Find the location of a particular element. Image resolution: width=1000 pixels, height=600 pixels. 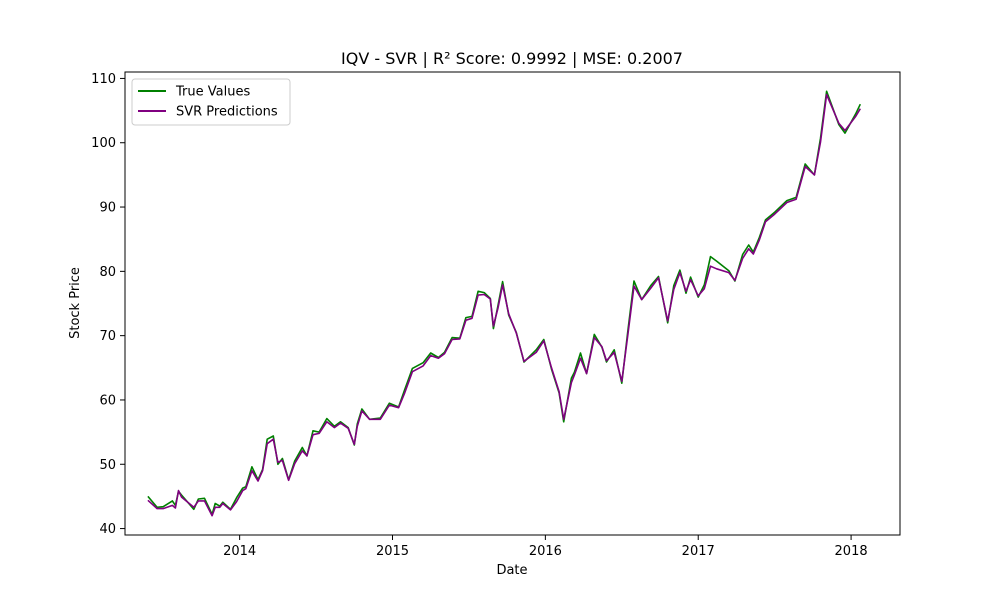

legend: True Values SVR Predictions is located at coordinates (211, 102).